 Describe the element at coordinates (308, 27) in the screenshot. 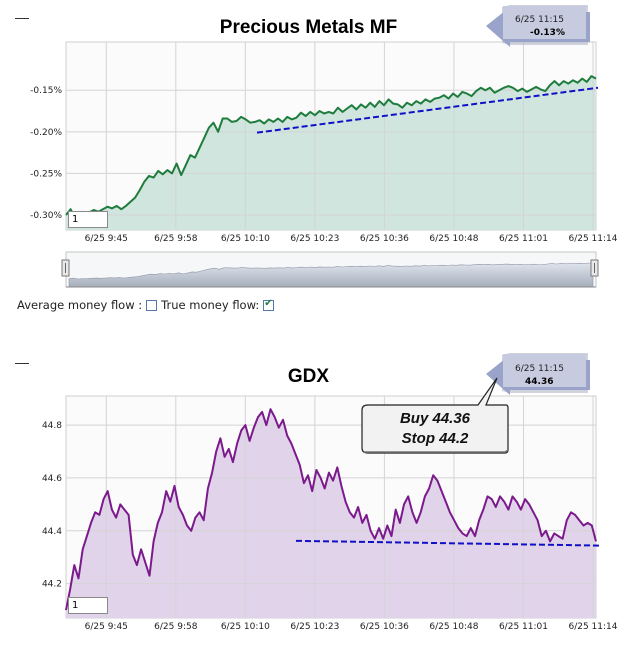

I see `chart1-title: Precious Metals MF` at that location.